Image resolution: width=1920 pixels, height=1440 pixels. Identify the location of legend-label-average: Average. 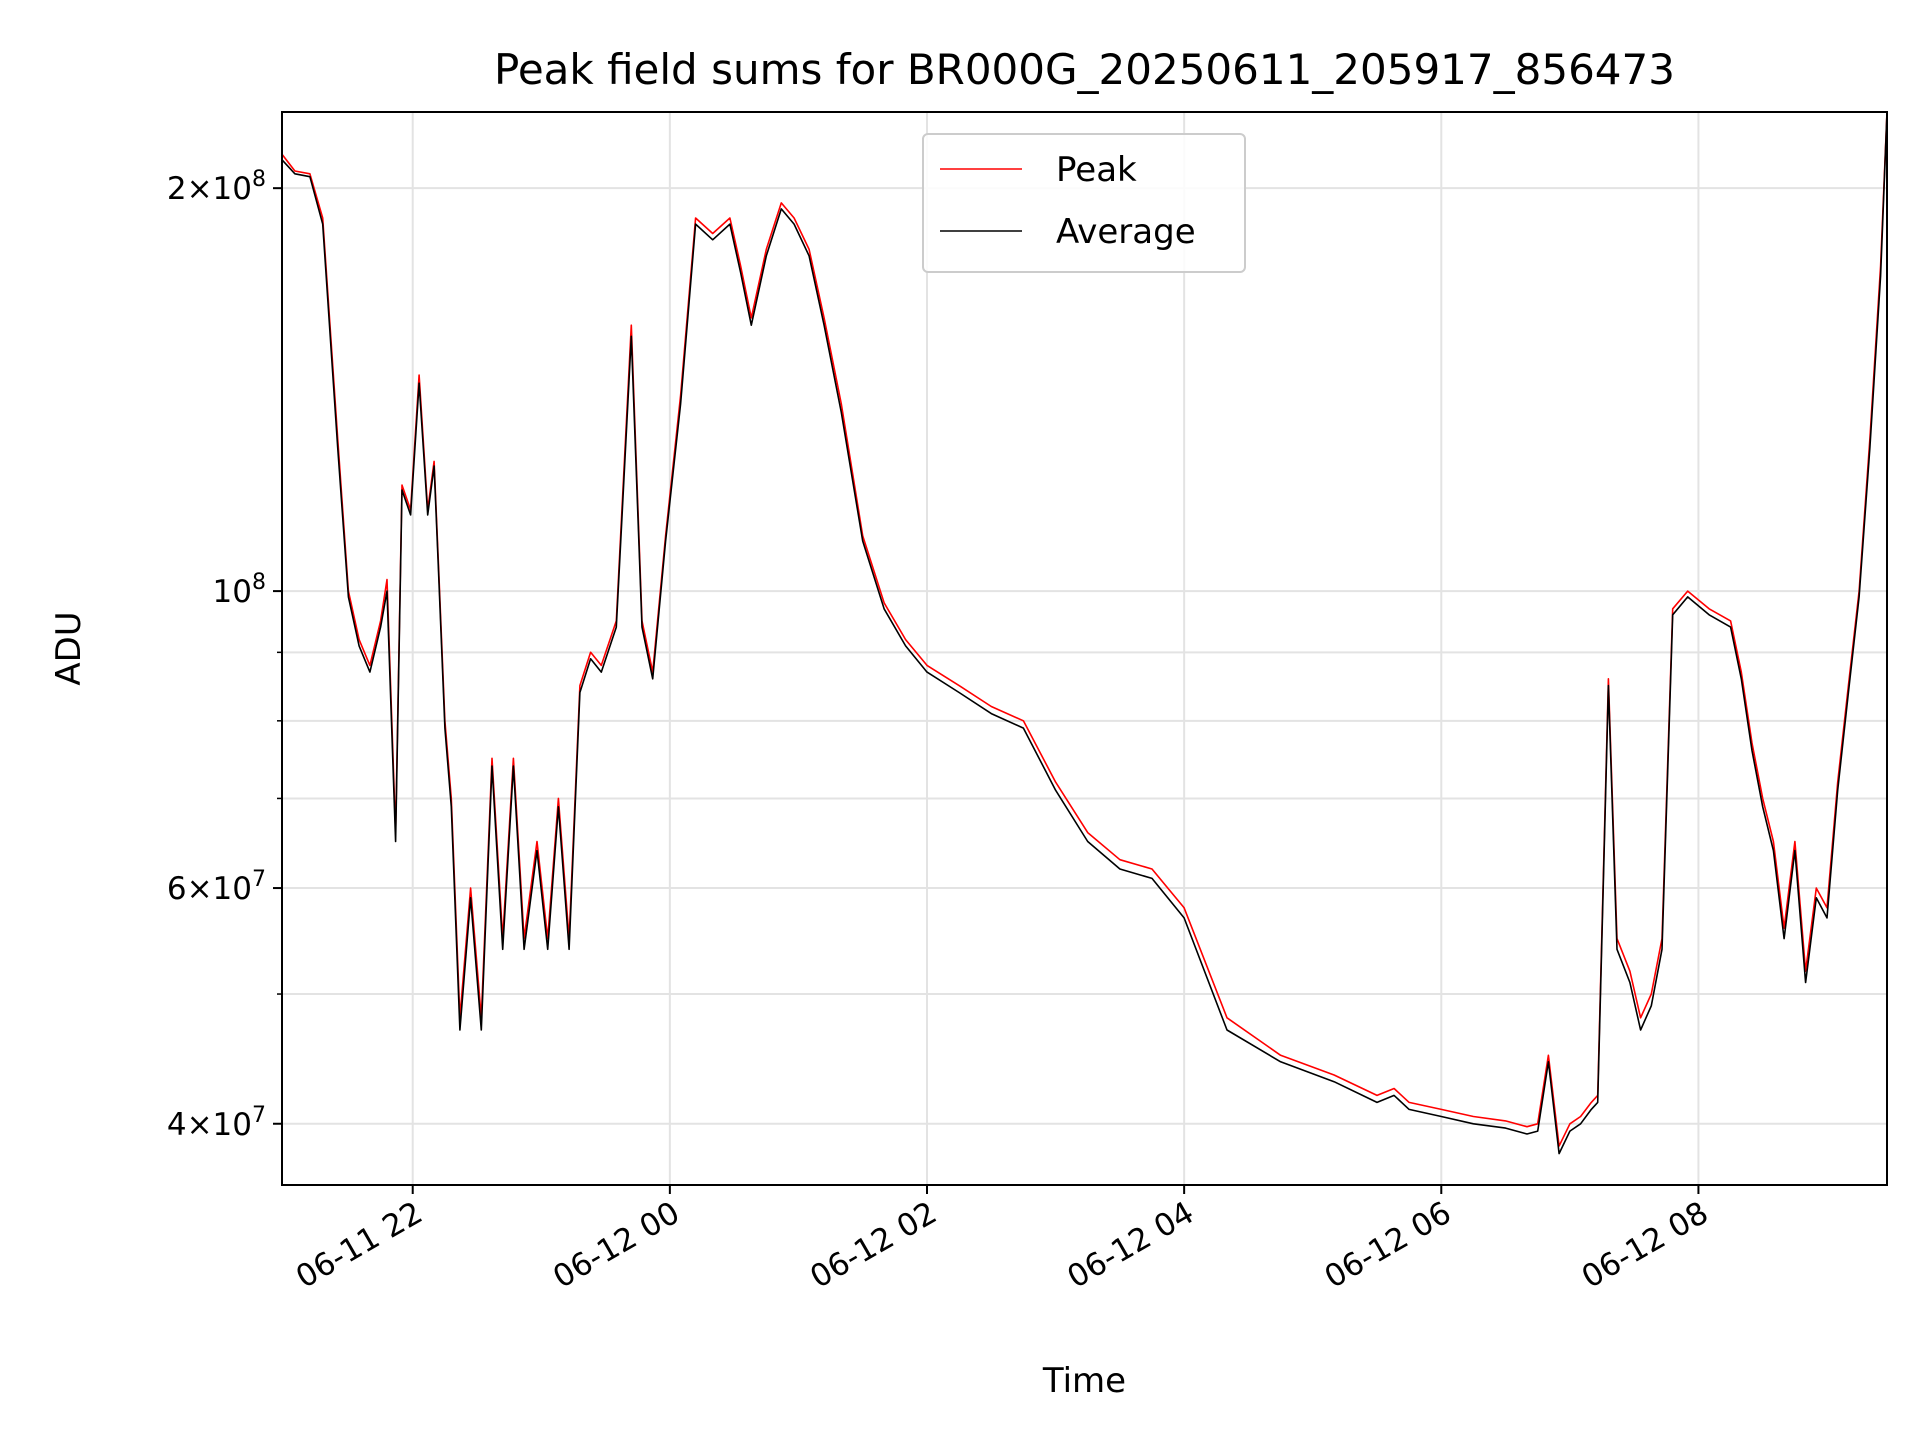
(1126, 232).